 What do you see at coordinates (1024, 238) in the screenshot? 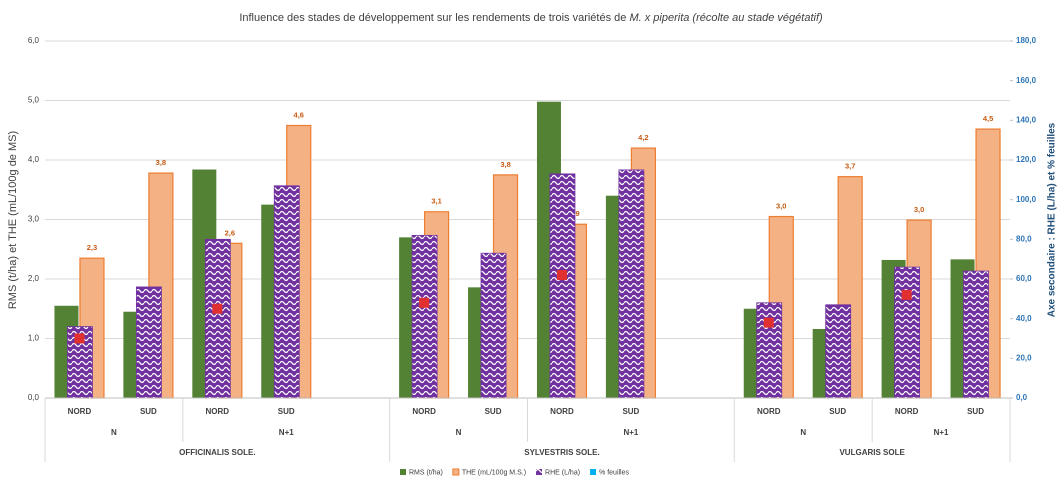
I see `y2-tick-label: 80,0` at bounding box center [1024, 238].